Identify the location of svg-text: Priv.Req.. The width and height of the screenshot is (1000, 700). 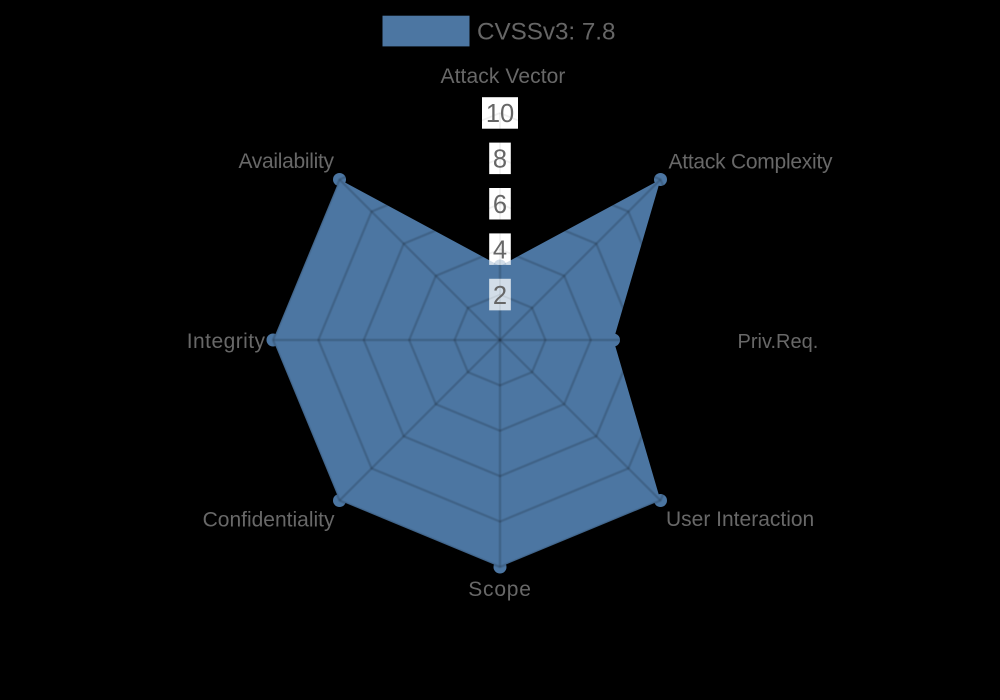
(778, 342).